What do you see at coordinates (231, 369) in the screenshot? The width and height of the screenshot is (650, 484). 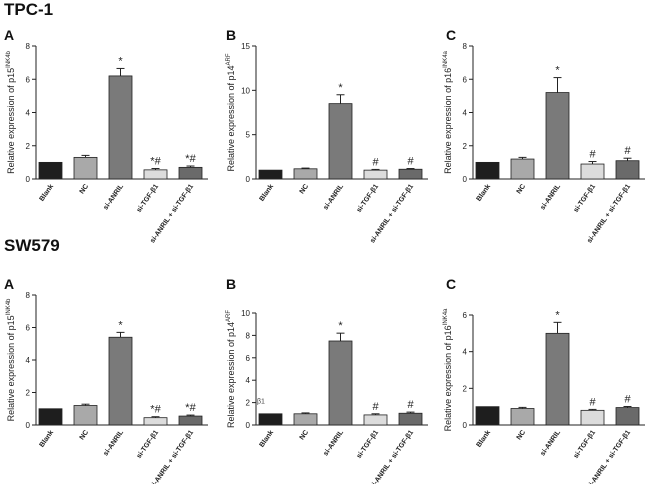 I see `y-axis-label: Relative expression of p14ARF` at bounding box center [231, 369].